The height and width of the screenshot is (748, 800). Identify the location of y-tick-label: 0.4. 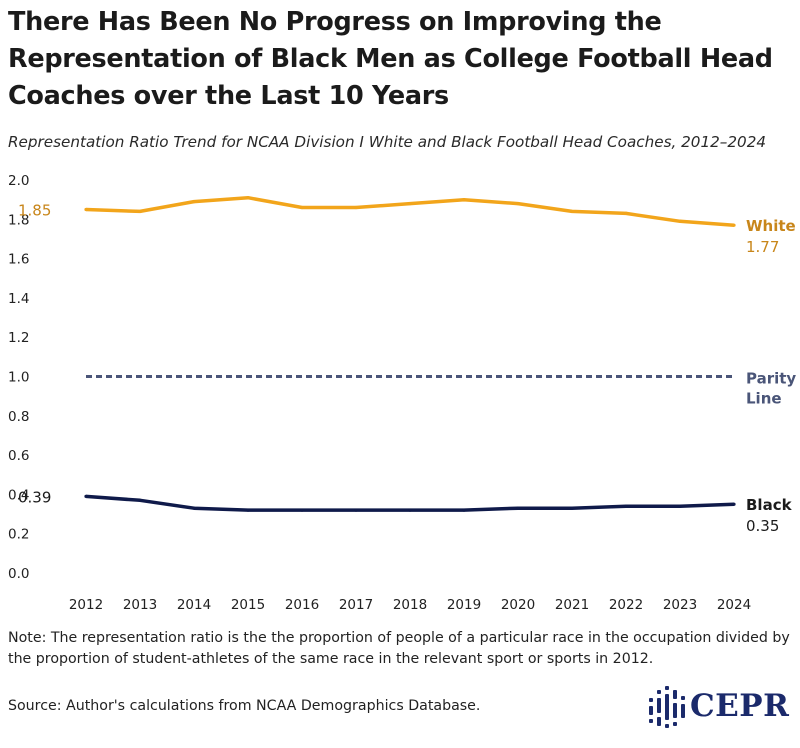
(18, 495).